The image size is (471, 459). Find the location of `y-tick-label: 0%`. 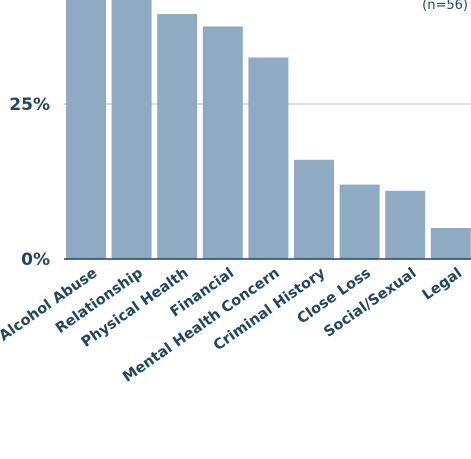

y-tick-label: 0% is located at coordinates (35, 260).